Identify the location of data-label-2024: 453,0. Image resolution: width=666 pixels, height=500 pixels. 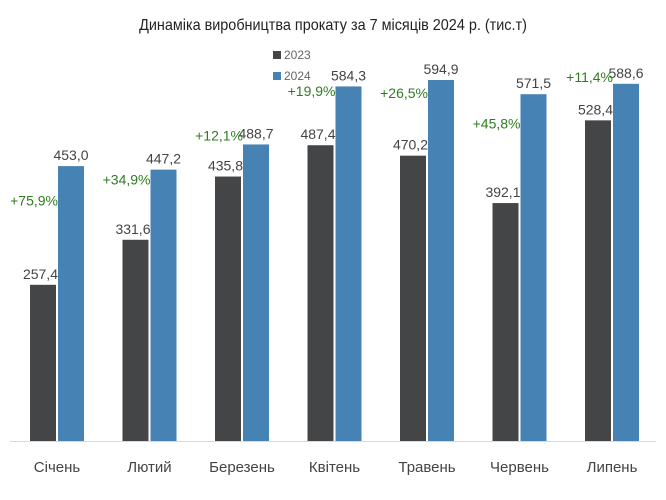
(70, 155).